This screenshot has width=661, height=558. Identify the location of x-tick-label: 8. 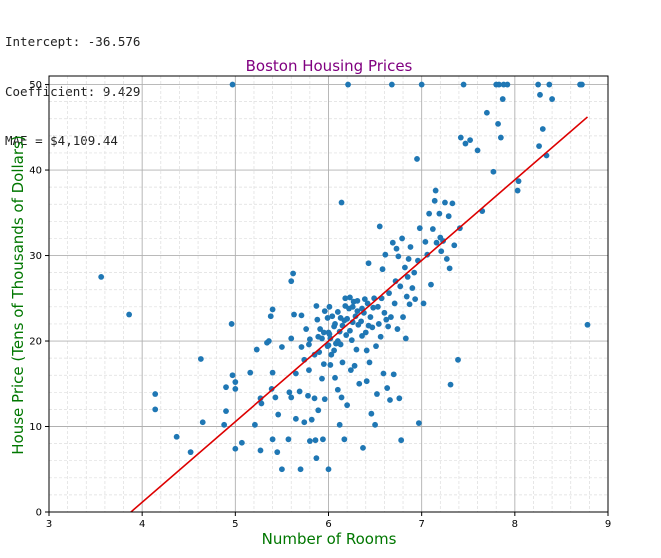
(515, 524).